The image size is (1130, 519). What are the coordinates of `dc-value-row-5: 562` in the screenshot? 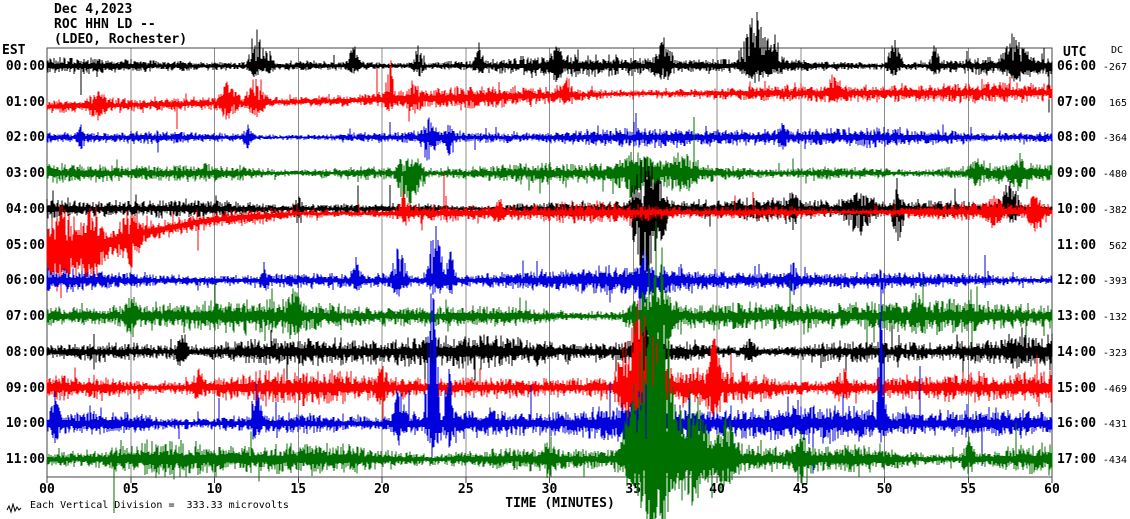 It's located at (1117, 246).